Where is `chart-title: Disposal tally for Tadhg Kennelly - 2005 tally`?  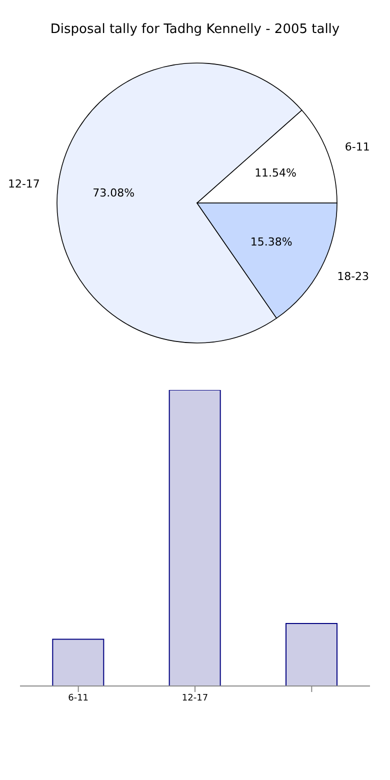
chart-title: Disposal tally for Tadhg Kennelly - 2005 tally is located at coordinates (195, 29).